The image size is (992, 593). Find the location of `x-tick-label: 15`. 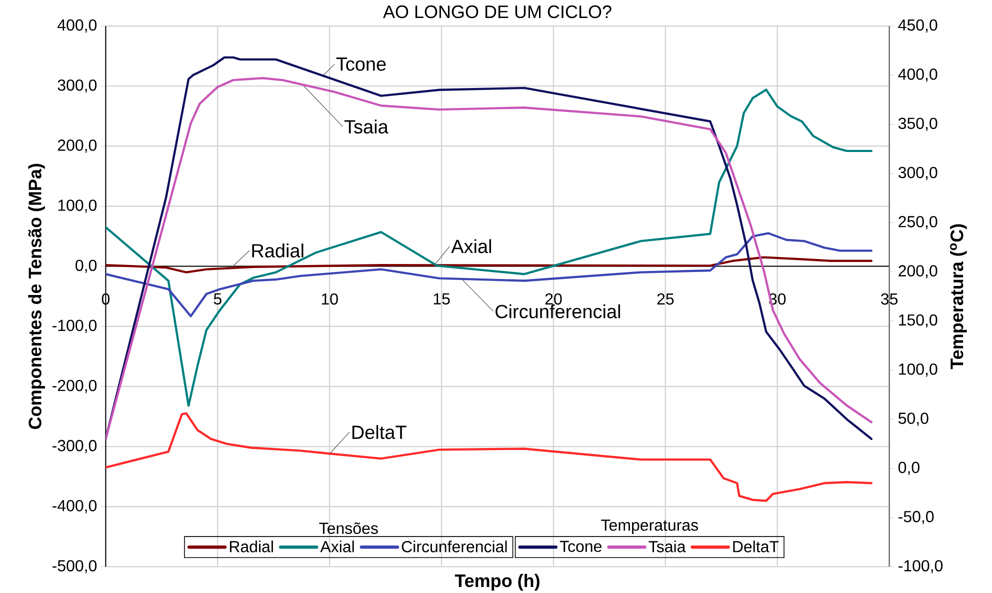

x-tick-label: 15 is located at coordinates (442, 298).